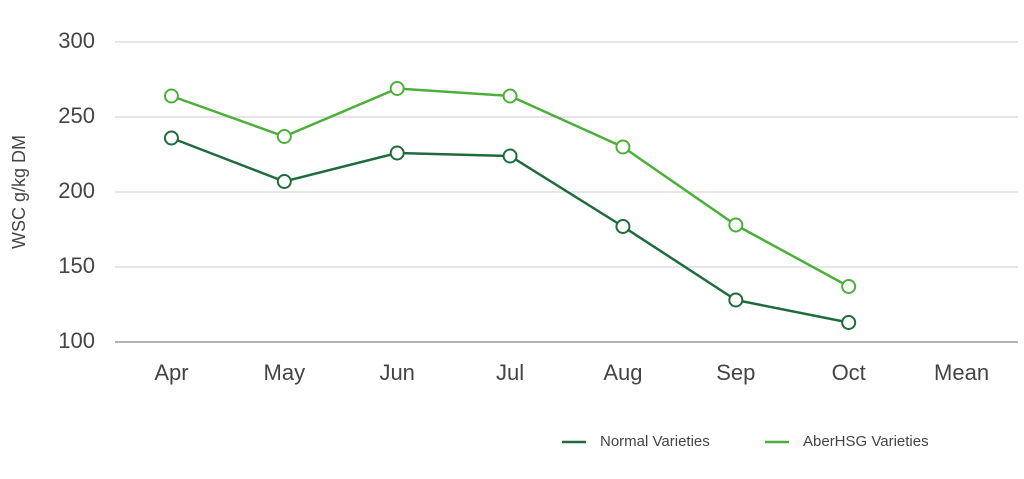  What do you see at coordinates (76, 115) in the screenshot?
I see `y-tick-label: 250` at bounding box center [76, 115].